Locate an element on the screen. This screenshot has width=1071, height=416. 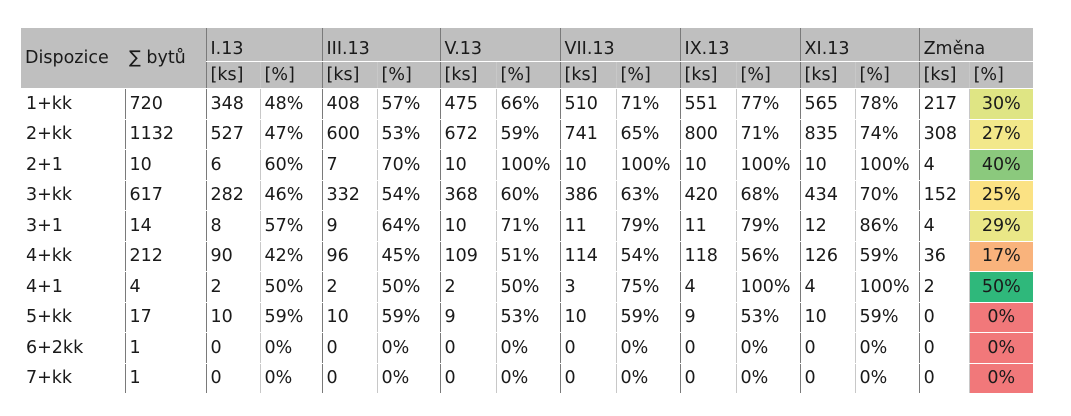
cell-ks: 475 is located at coordinates (468, 104).